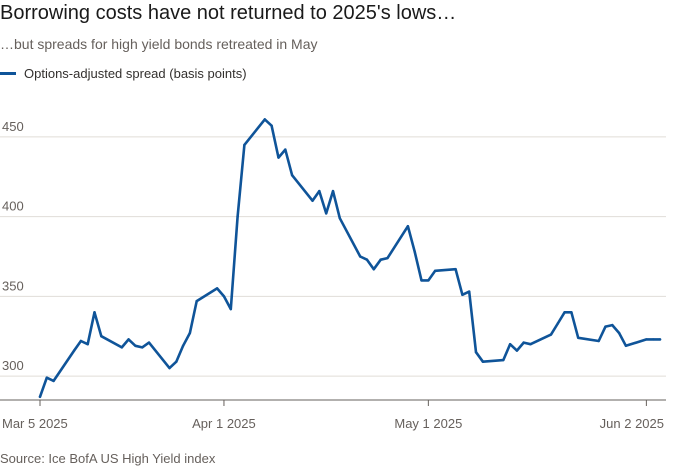  What do you see at coordinates (632, 423) in the screenshot?
I see `x-tick-label: Jun 2 2025` at bounding box center [632, 423].